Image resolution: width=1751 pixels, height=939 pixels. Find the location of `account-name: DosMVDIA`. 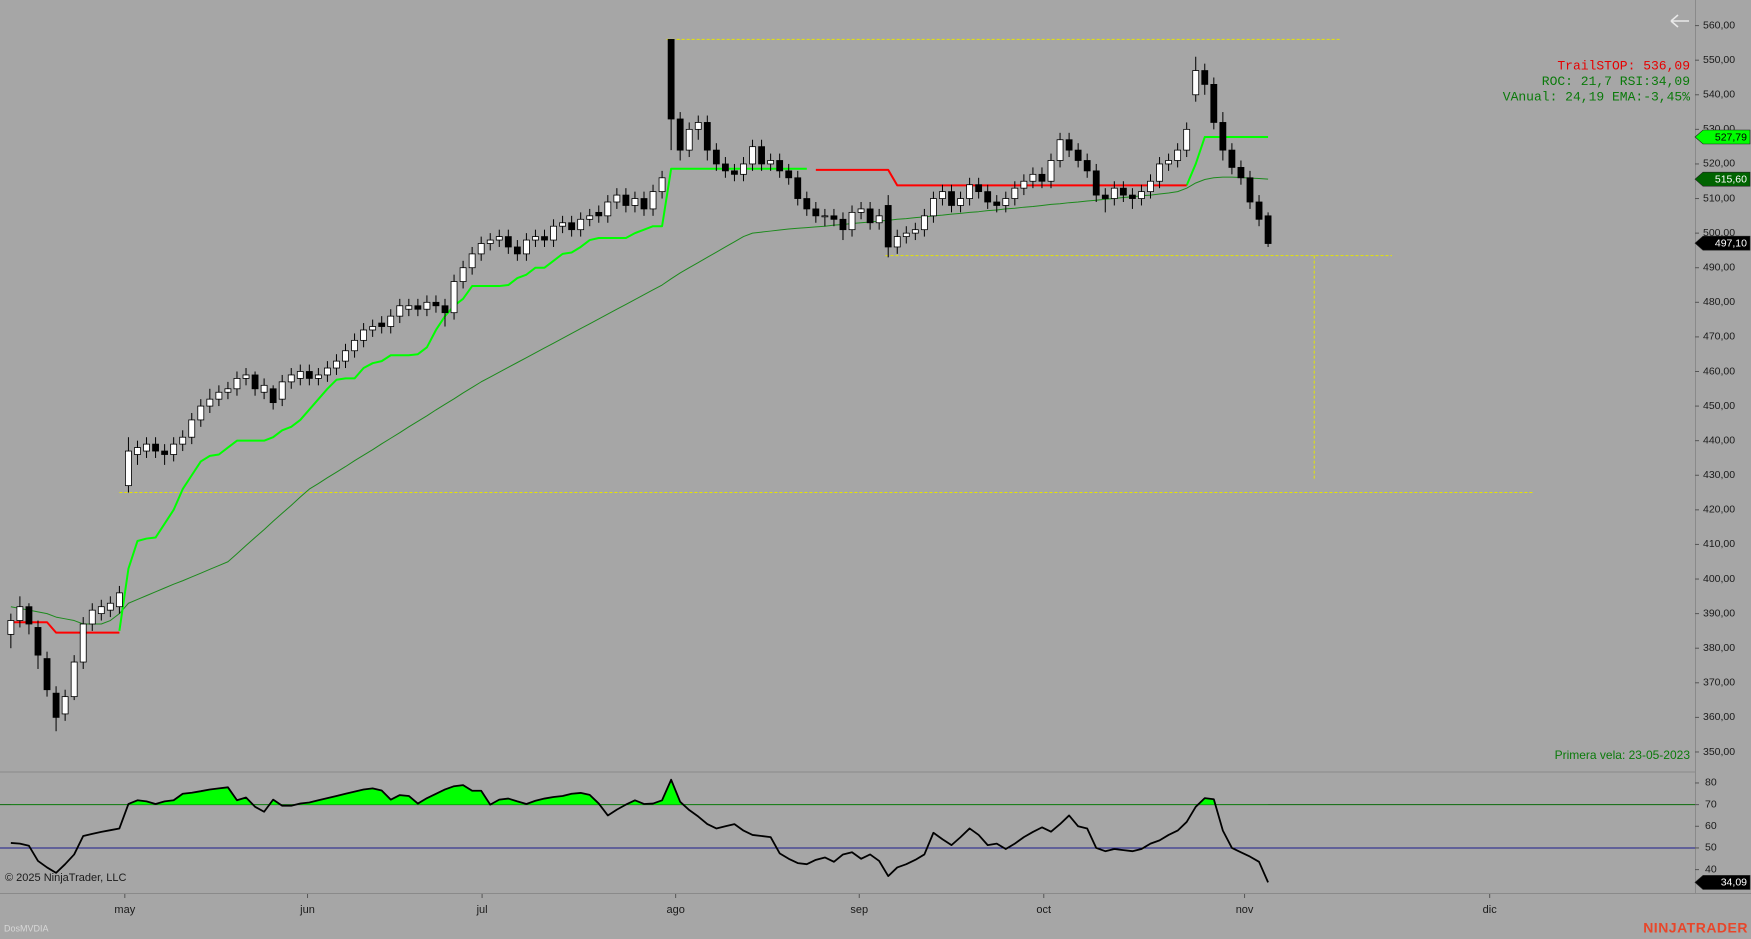

account-name: DosMVDIA is located at coordinates (26, 928).